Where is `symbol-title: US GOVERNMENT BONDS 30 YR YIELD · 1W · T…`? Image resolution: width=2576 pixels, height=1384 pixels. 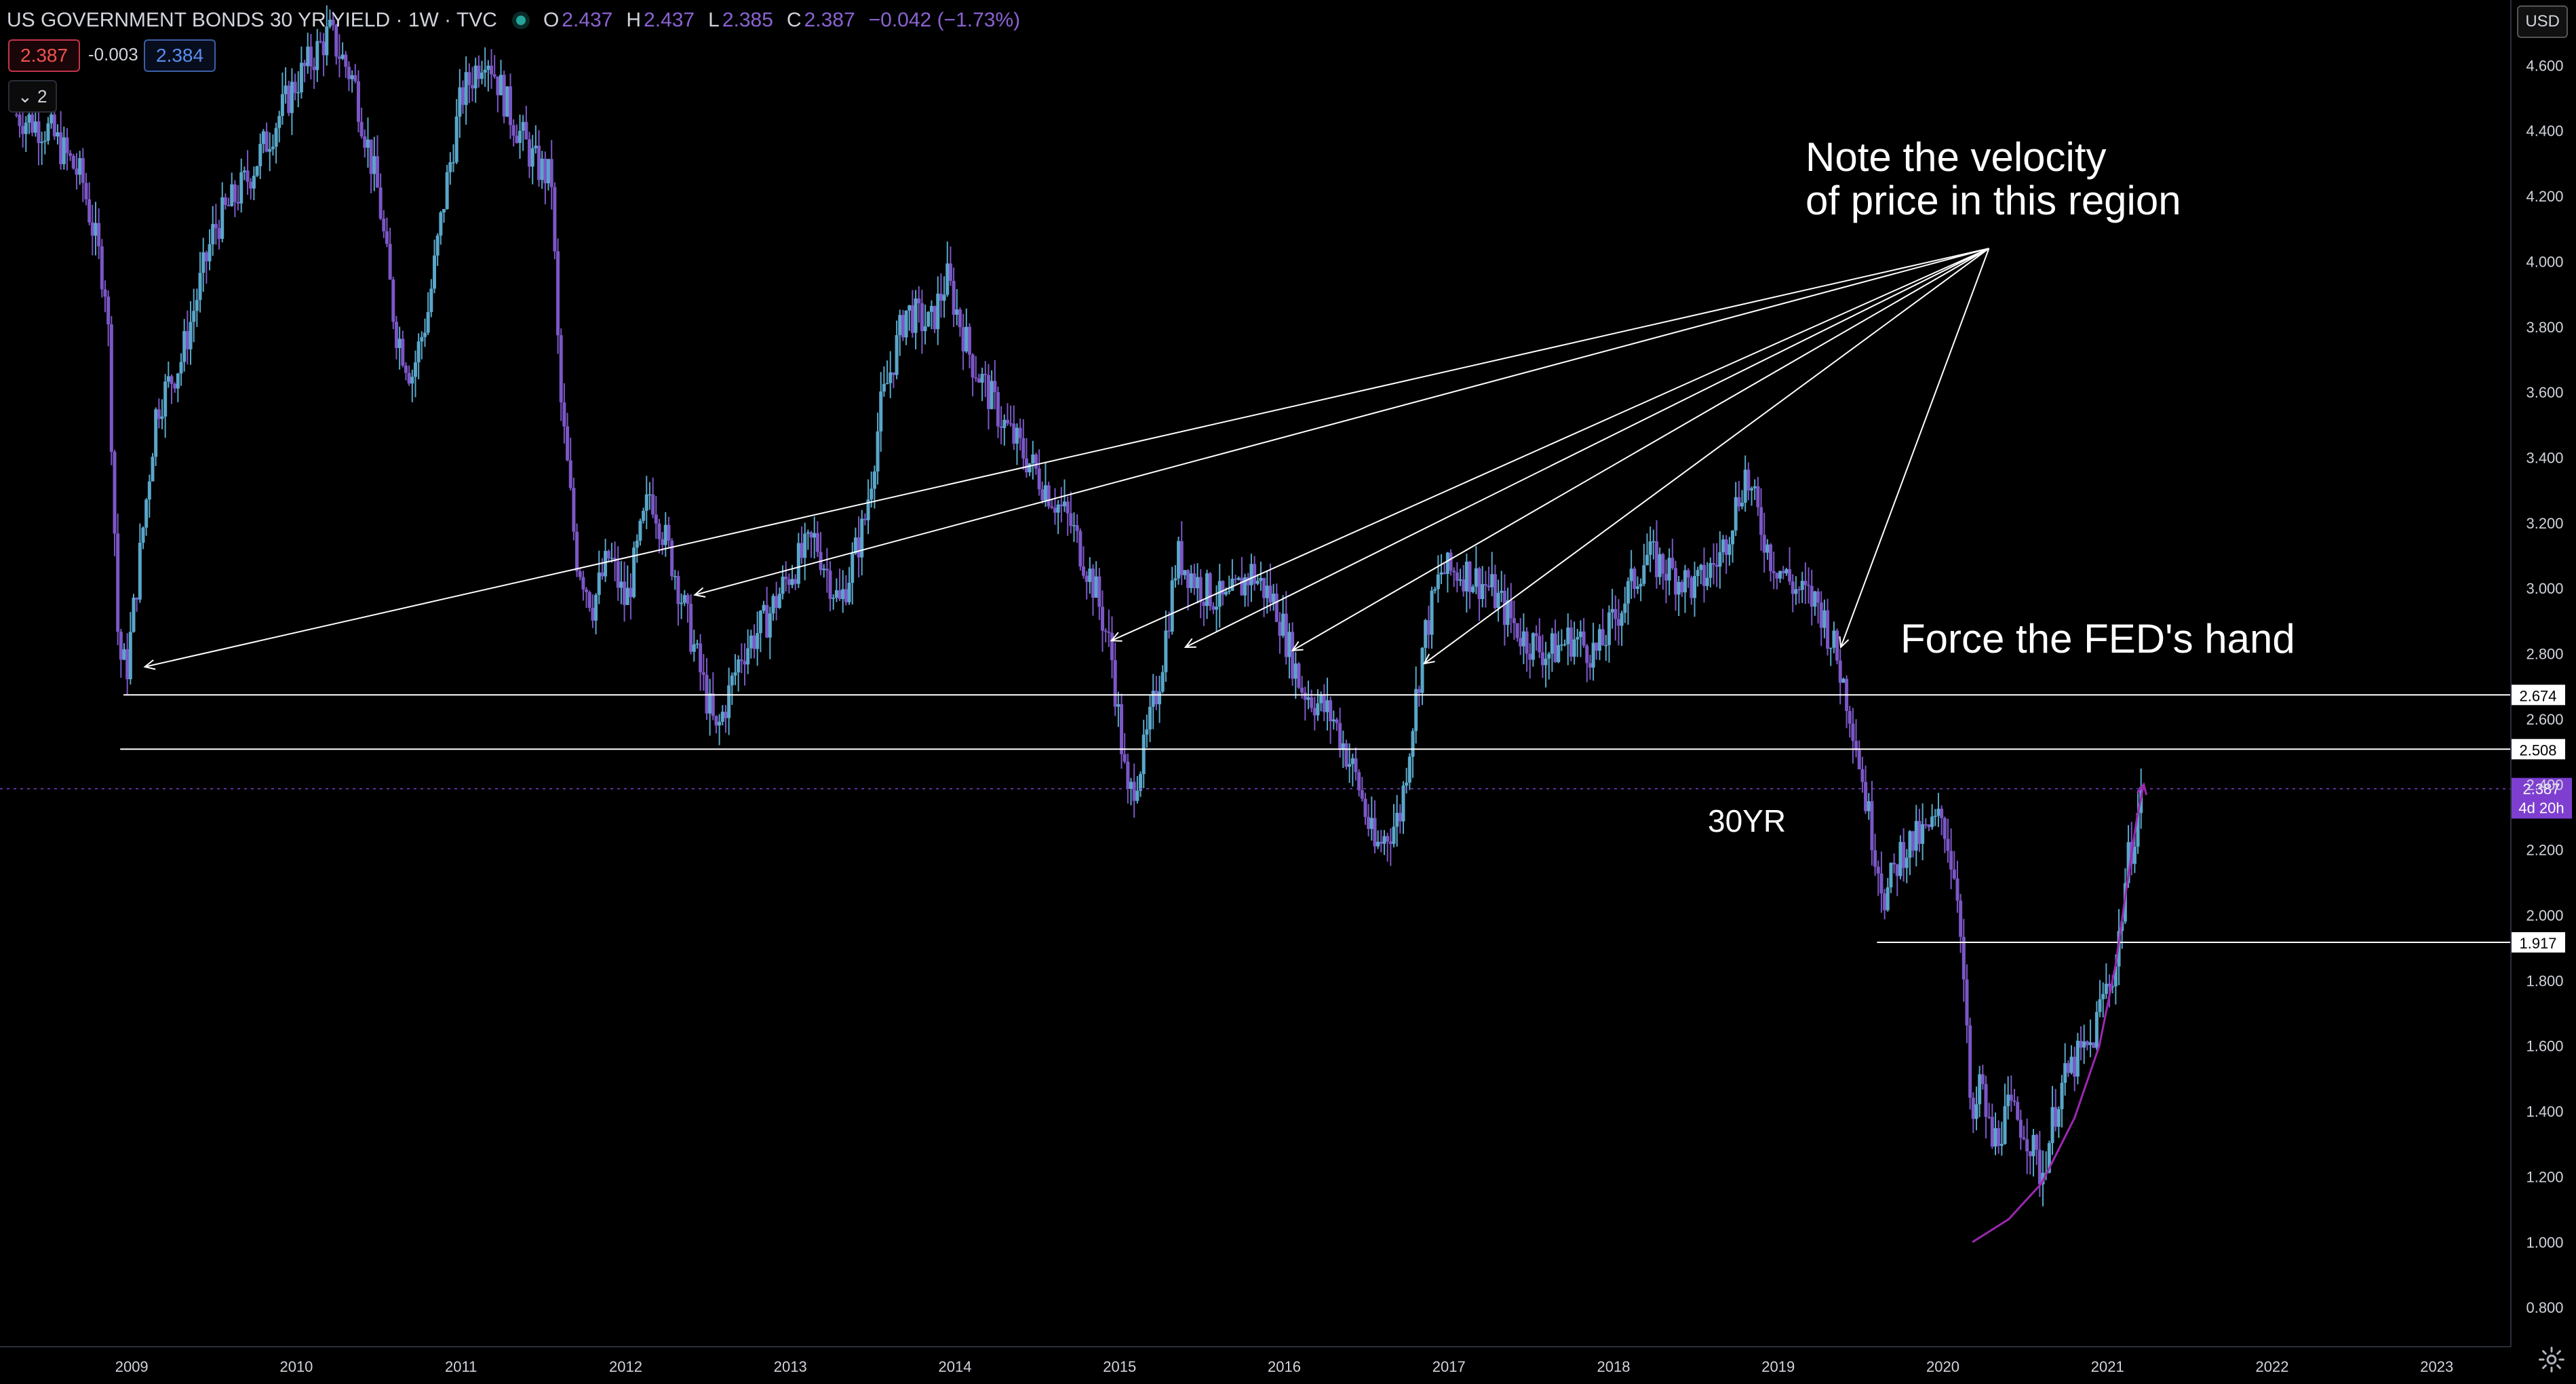 symbol-title: US GOVERNMENT BONDS 30 YR YIELD · 1W · T… is located at coordinates (252, 20).